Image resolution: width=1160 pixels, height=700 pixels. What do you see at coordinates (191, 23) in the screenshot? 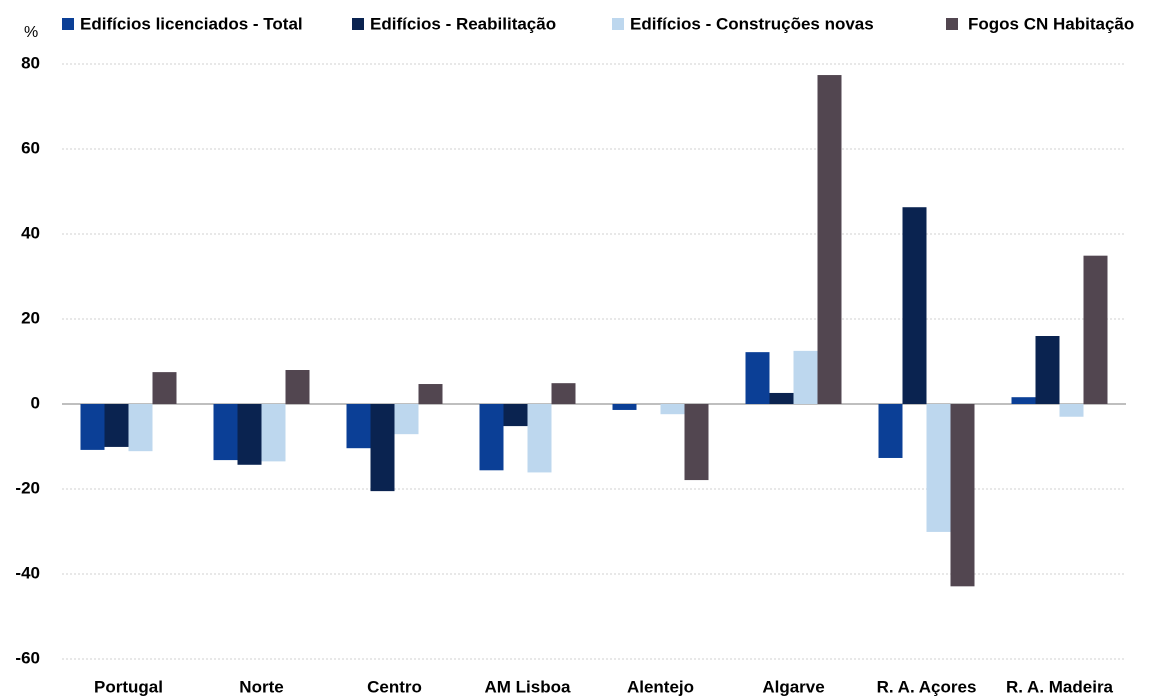
I see `legend-label: Edifícios licenciados - Total` at bounding box center [191, 23].